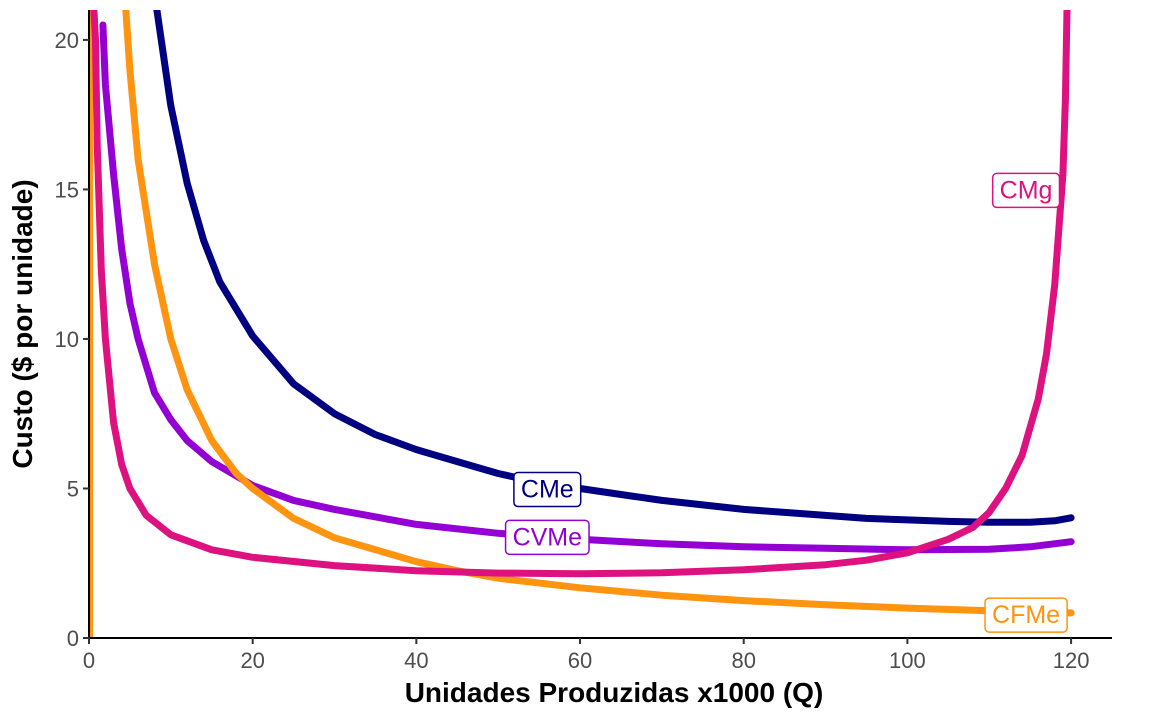 This screenshot has width=1152, height=720. I want to click on y-axis-title: Custo ($ por unidade), so click(22, 323).